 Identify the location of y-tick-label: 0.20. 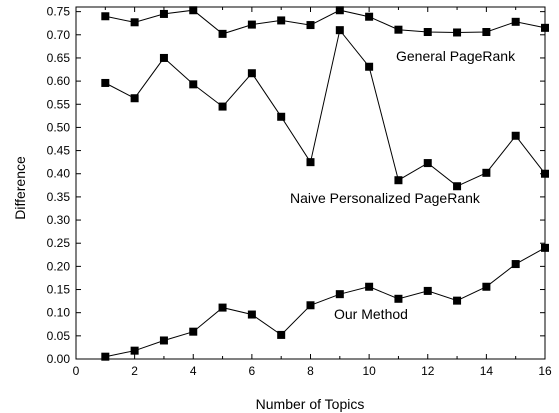
(59, 266).